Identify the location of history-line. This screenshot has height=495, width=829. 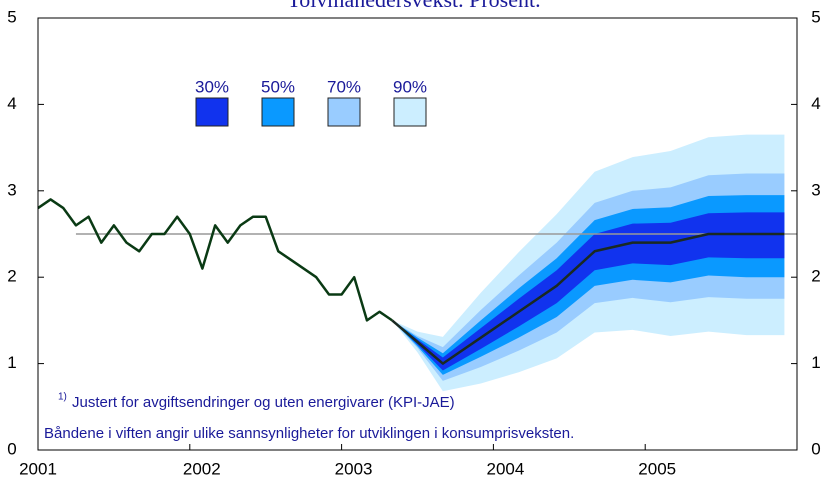
(215, 260).